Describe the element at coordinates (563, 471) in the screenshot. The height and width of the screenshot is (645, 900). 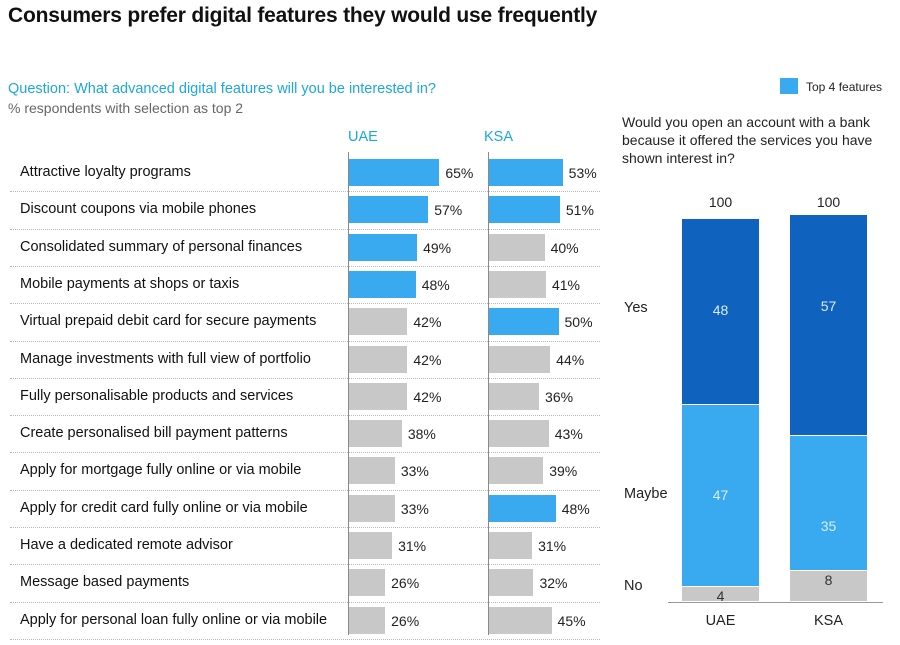
I see `bar-value-ksa: 39%` at that location.